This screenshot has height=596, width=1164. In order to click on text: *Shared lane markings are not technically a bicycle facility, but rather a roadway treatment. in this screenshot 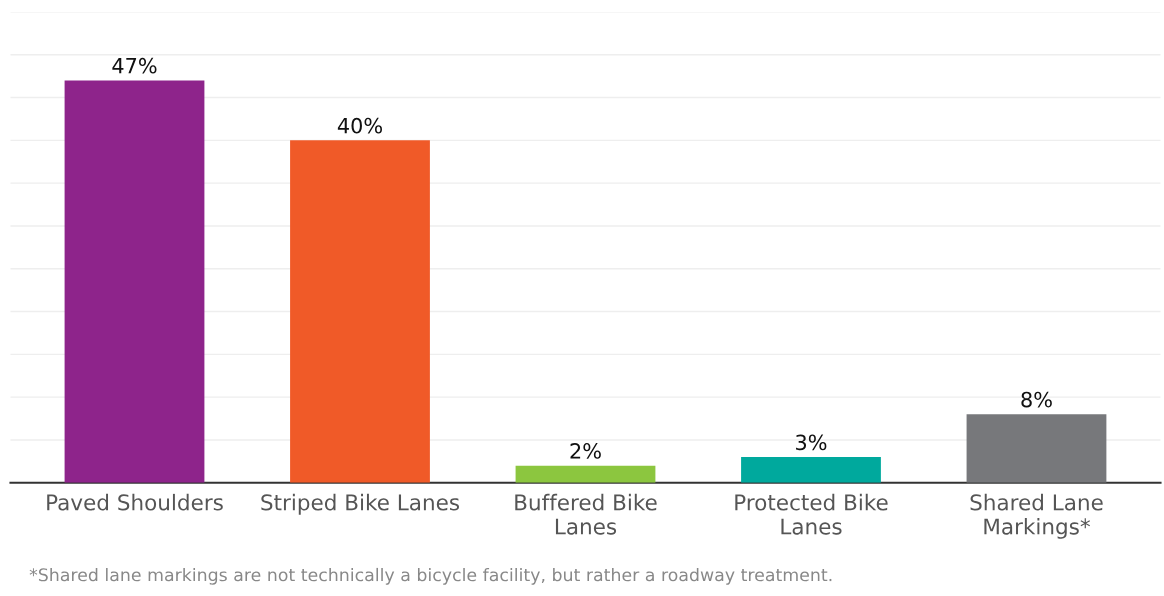, I will do `click(430, 576)`.